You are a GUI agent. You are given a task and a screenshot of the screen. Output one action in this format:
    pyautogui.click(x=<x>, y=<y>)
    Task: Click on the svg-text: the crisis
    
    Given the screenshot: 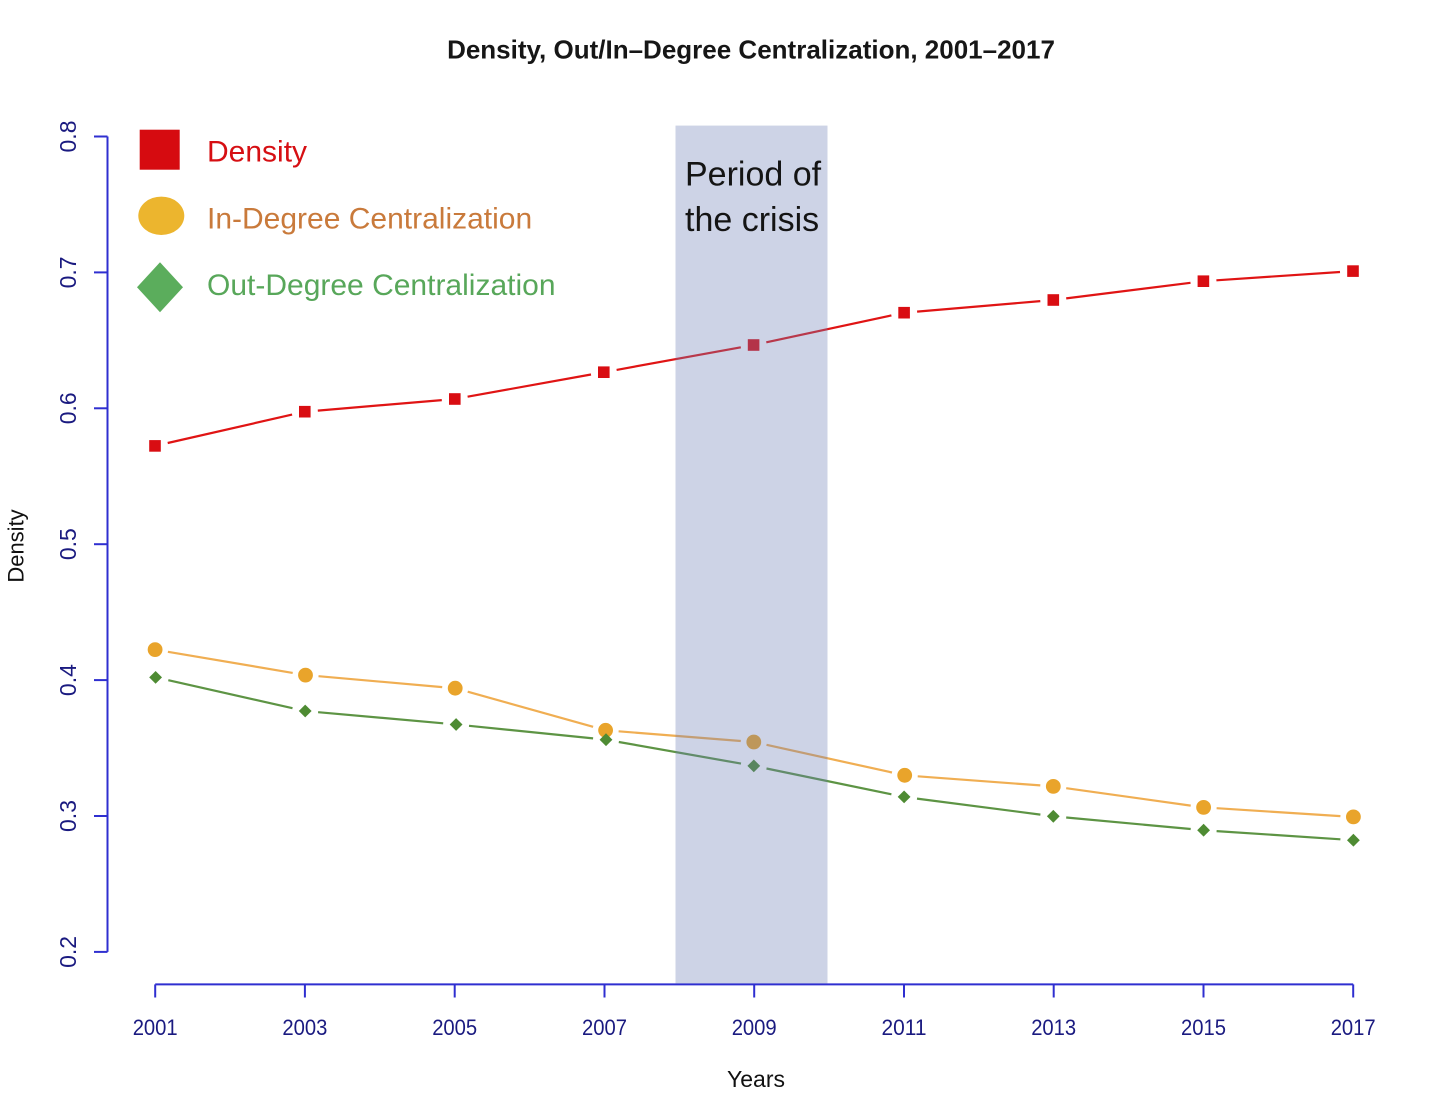 What is the action you would take?
    pyautogui.click(x=752, y=220)
    